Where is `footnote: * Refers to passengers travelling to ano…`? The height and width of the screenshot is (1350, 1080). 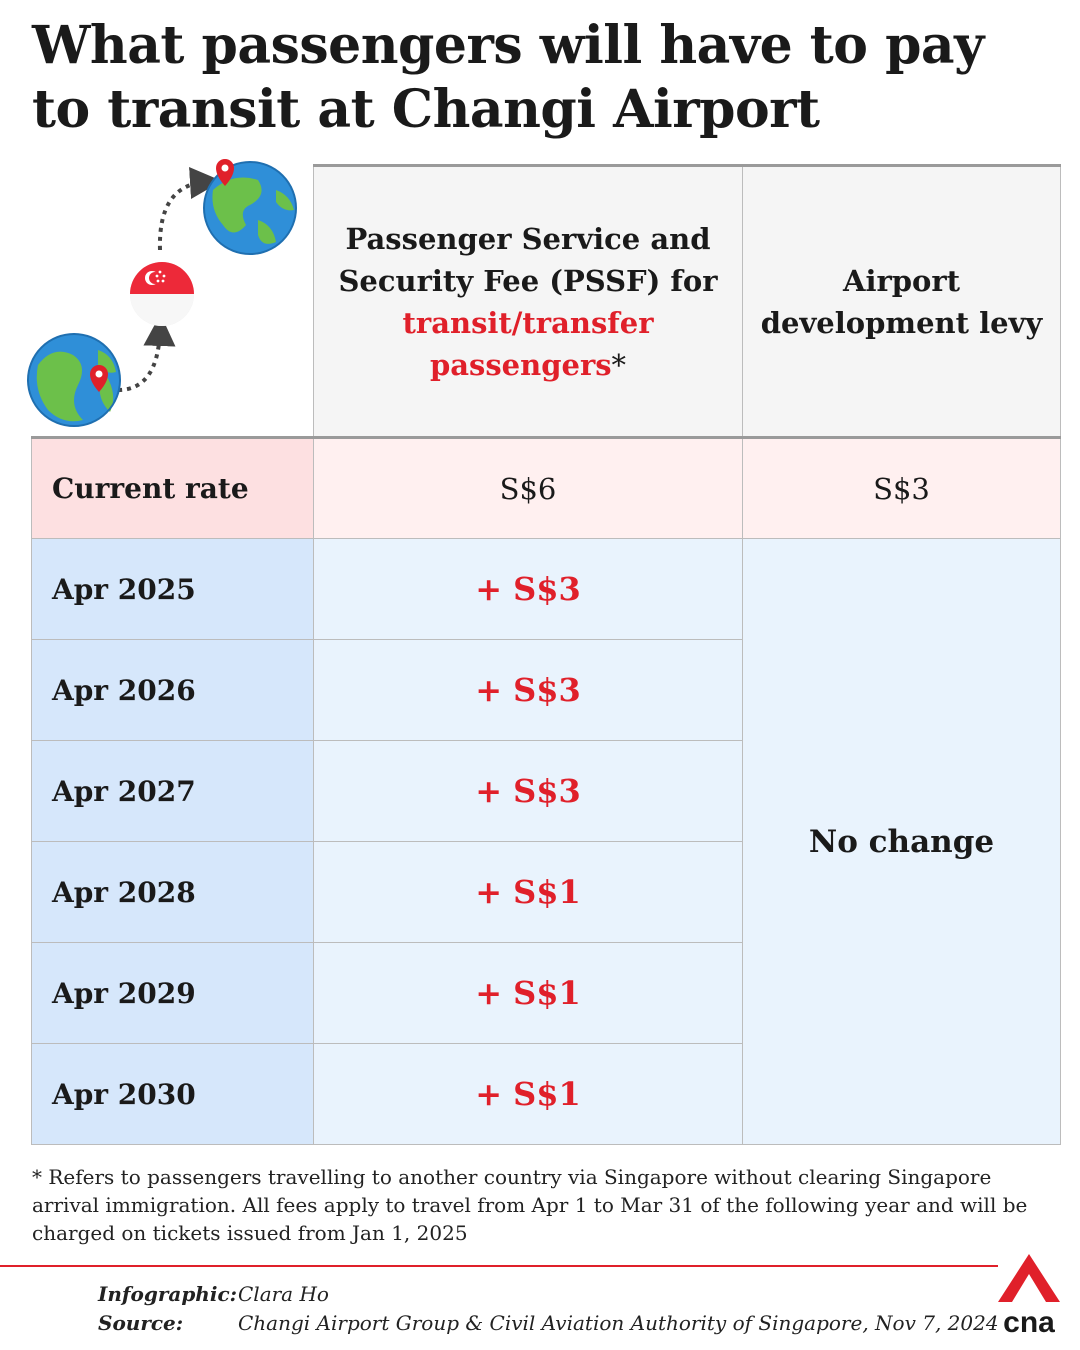 footnote: * Refers to passengers travelling to ano… is located at coordinates (530, 1205).